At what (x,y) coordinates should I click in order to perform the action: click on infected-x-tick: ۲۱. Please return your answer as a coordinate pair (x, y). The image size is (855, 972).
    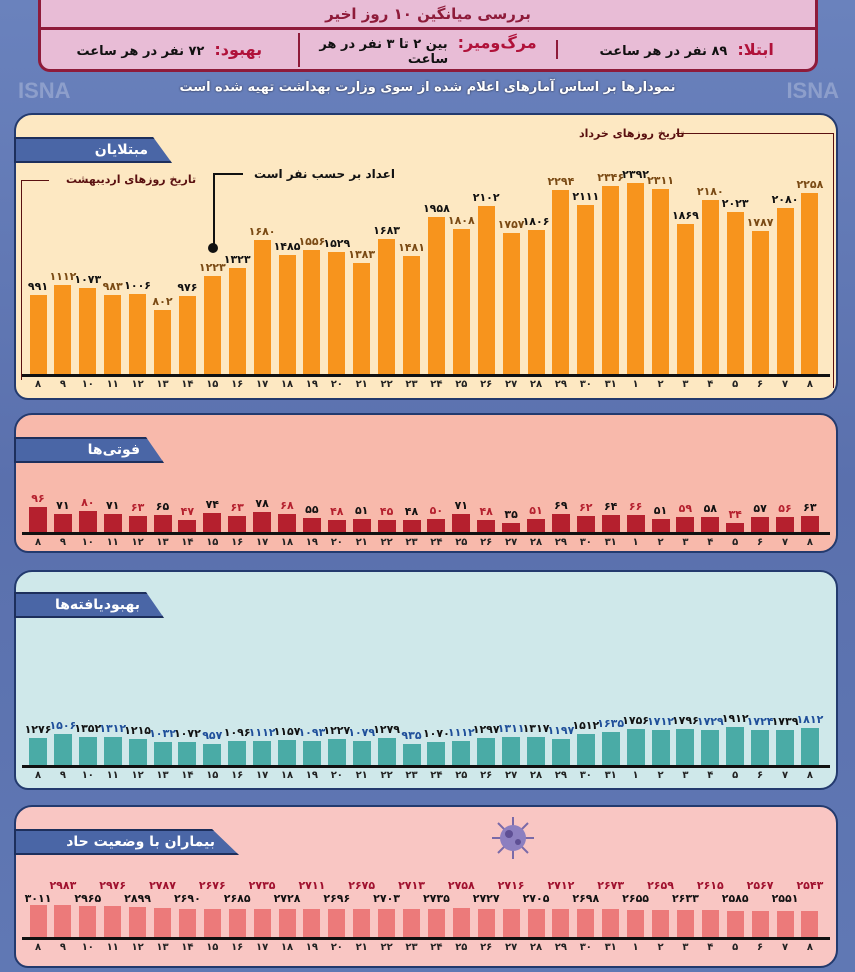
    Looking at the image, I should click on (361, 384).